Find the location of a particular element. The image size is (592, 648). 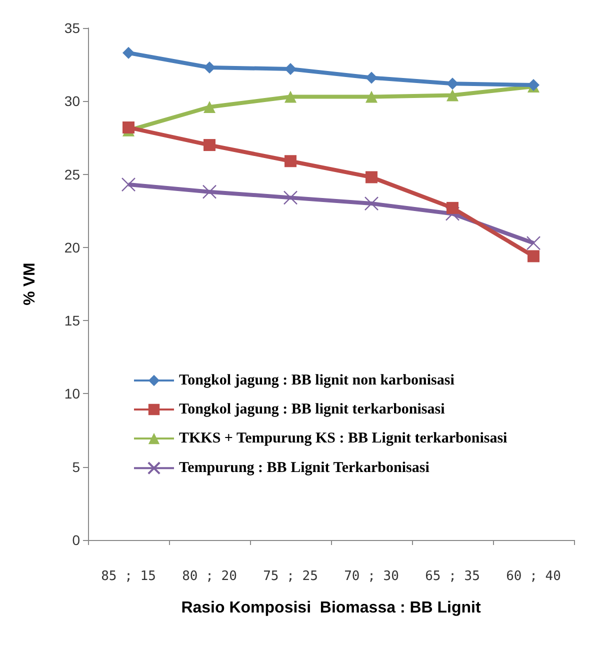

x-tick-label: 80 ; 20 is located at coordinates (209, 576).